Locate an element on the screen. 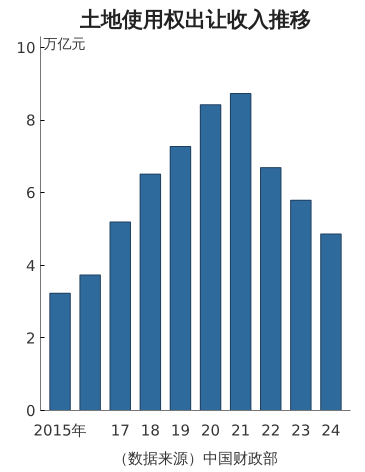 This screenshot has height=472, width=365. x-tick-label: 21 is located at coordinates (240, 431).